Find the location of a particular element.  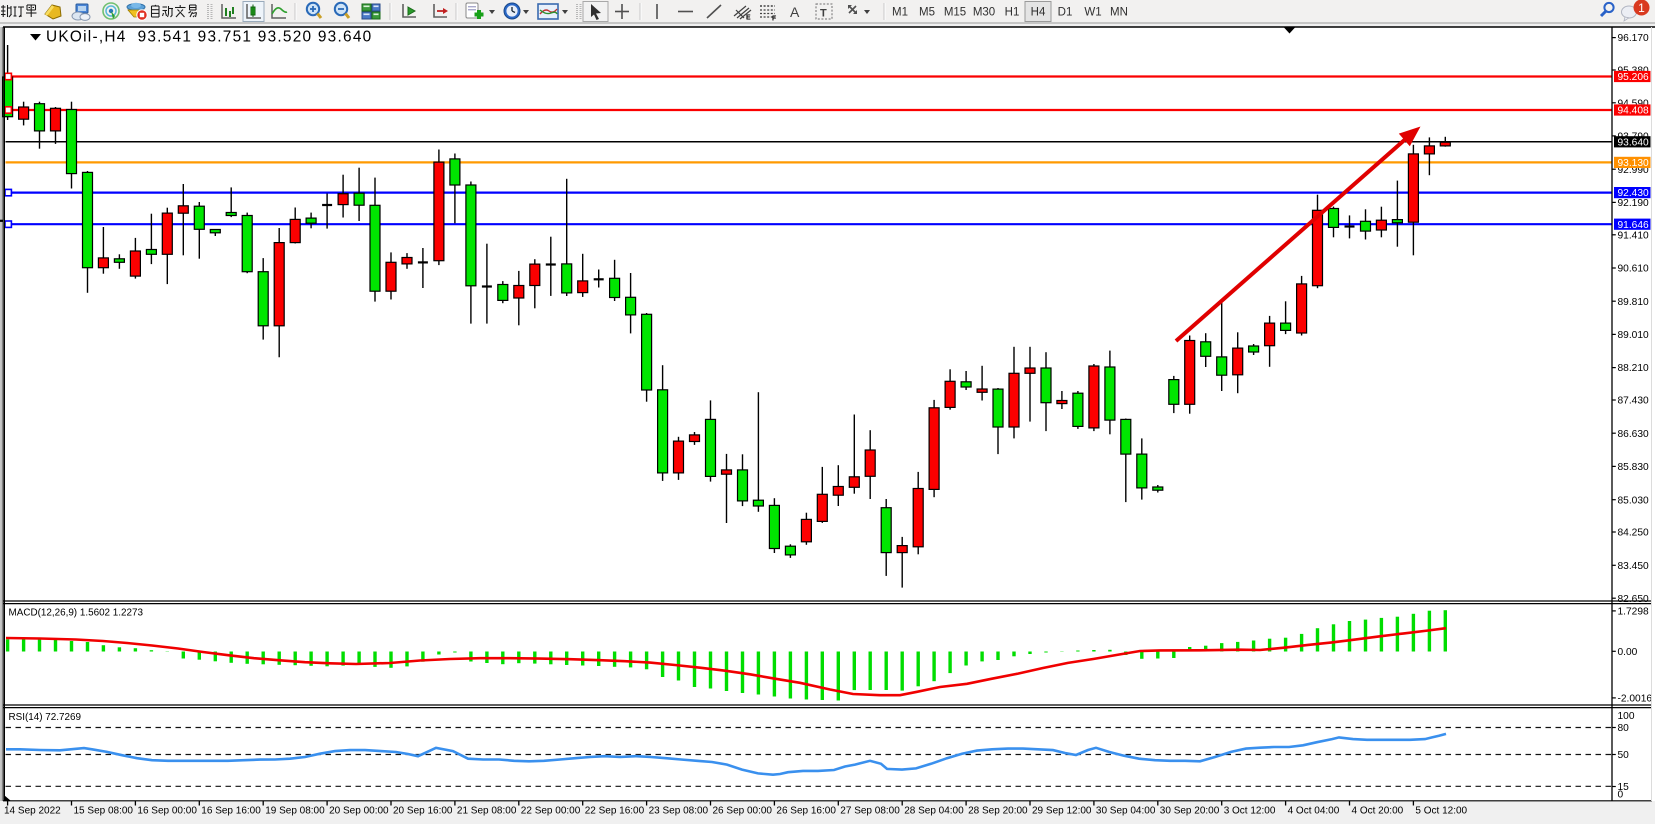

svg-text: 28 Sep 04:00 is located at coordinates (934, 811).